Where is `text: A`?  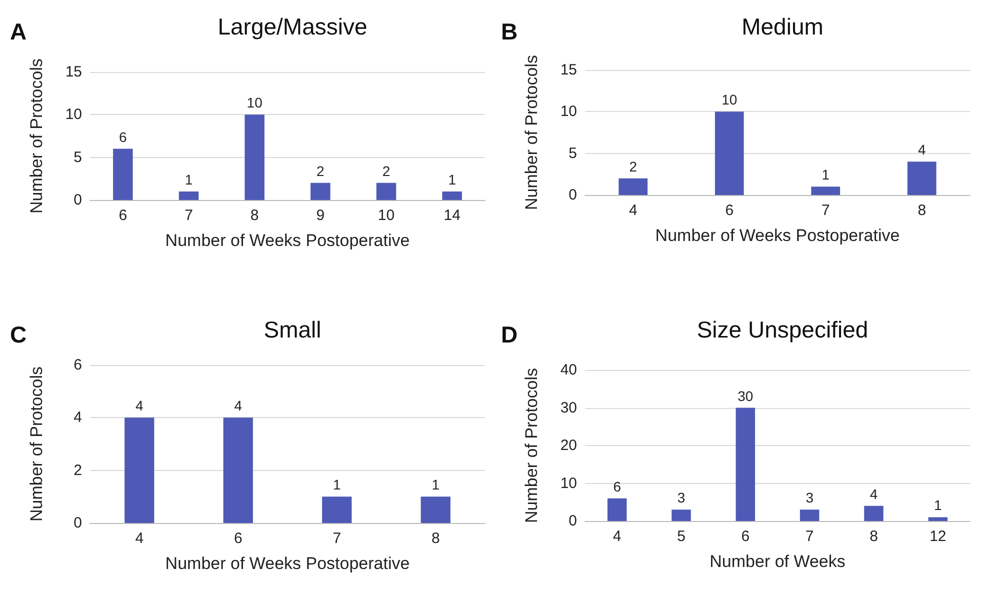
text: A is located at coordinates (18, 31).